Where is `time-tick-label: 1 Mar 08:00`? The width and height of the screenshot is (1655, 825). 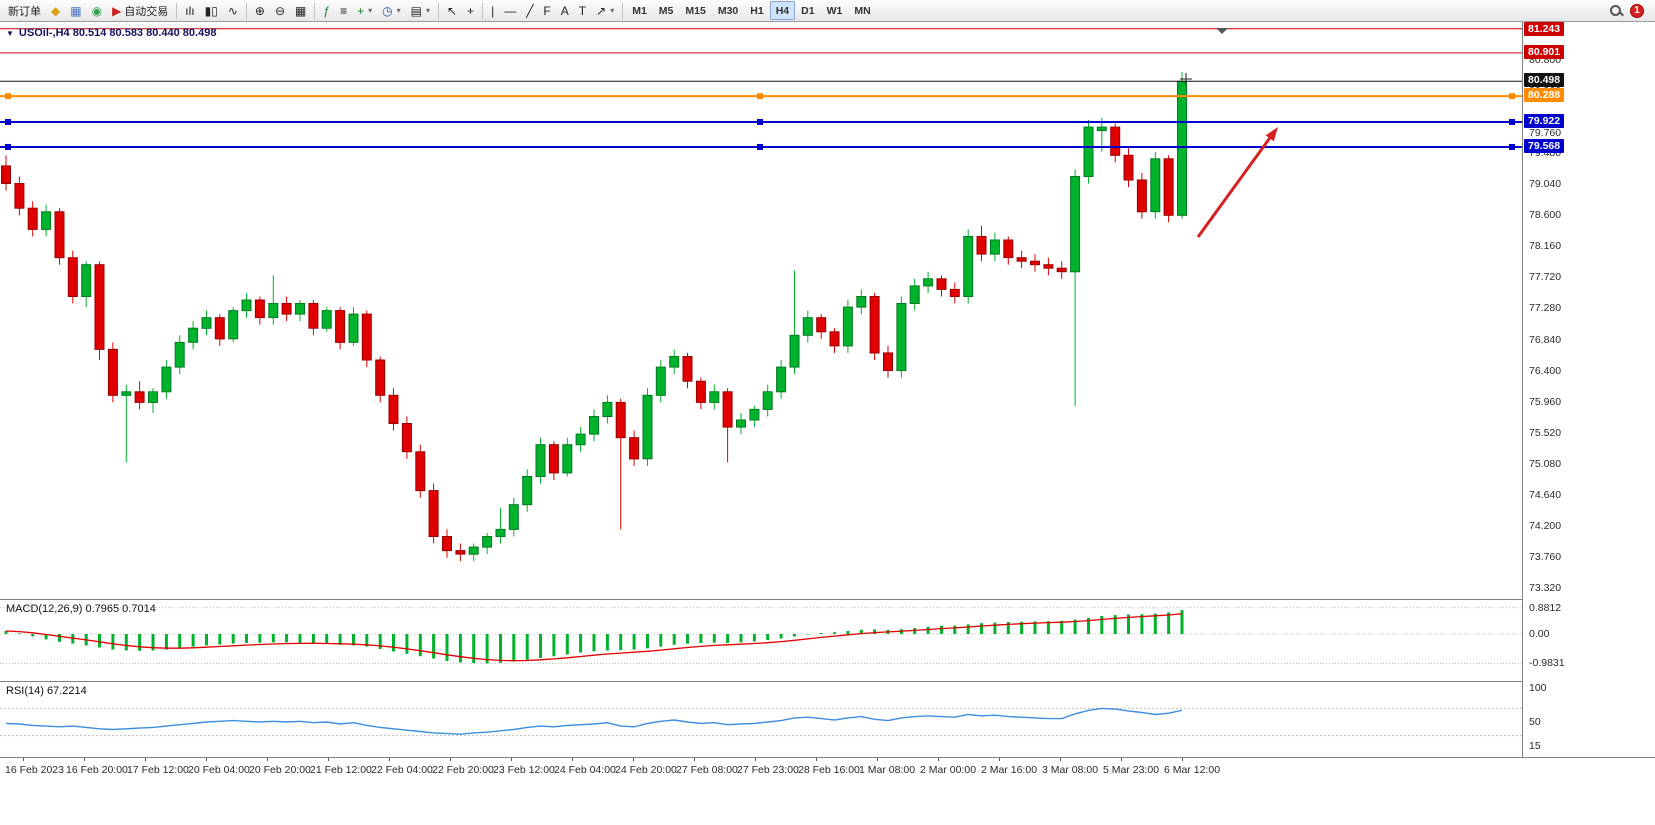 time-tick-label: 1 Mar 08:00 is located at coordinates (887, 770).